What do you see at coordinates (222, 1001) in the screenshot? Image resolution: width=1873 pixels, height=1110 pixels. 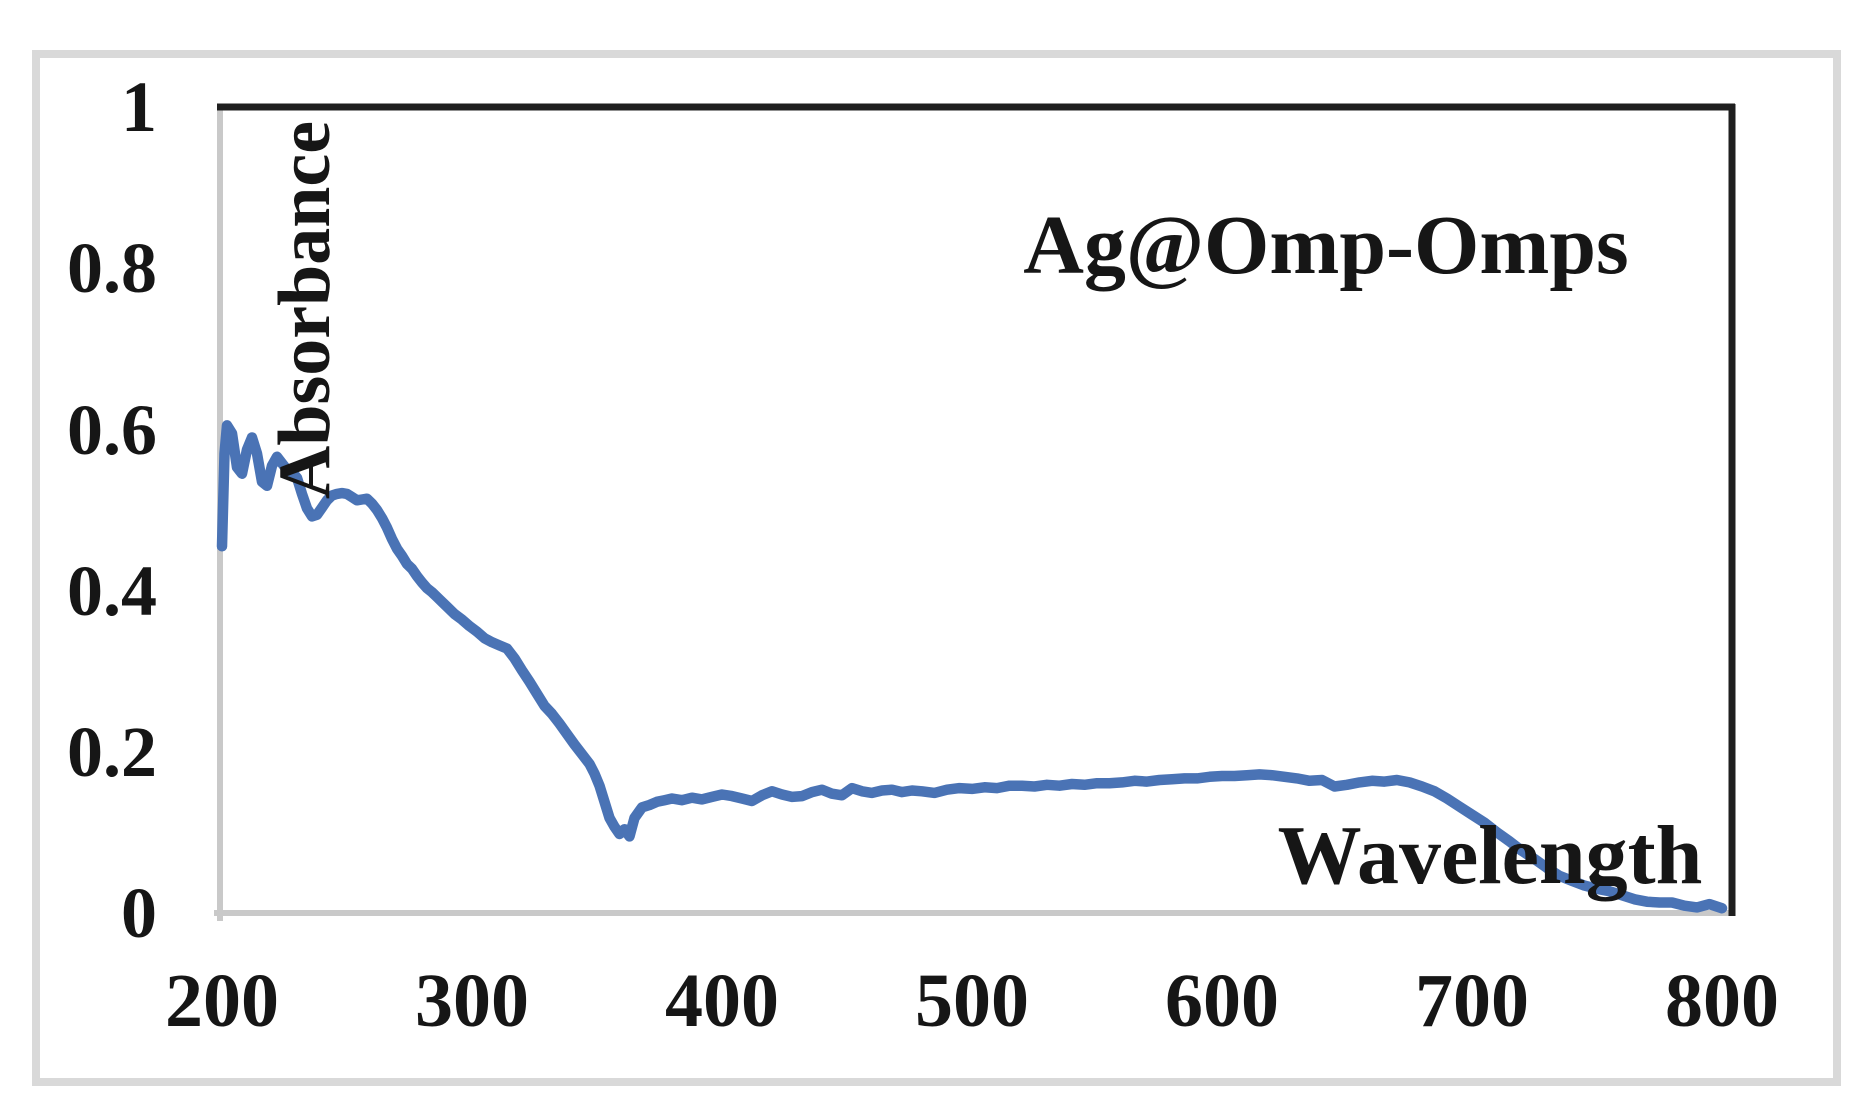 I see `x-tick-label: 200` at bounding box center [222, 1001].